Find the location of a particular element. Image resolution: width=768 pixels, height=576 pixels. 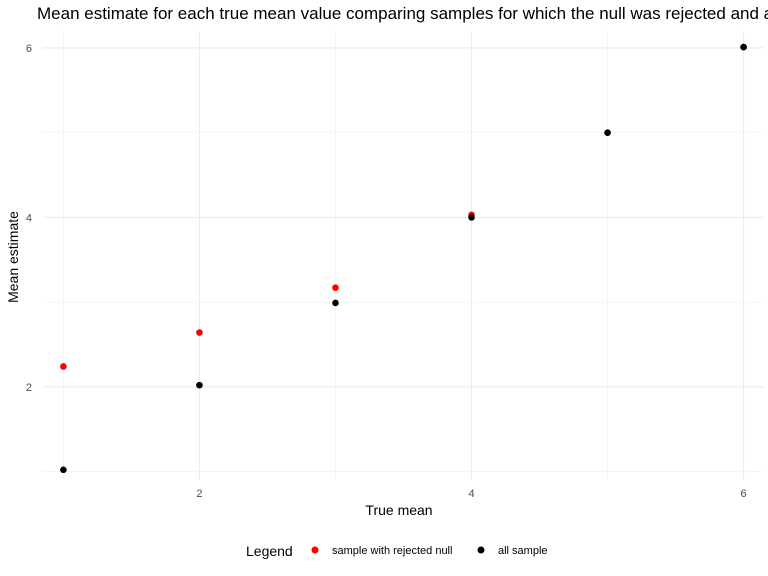

x-tick-label: 6 is located at coordinates (744, 494).